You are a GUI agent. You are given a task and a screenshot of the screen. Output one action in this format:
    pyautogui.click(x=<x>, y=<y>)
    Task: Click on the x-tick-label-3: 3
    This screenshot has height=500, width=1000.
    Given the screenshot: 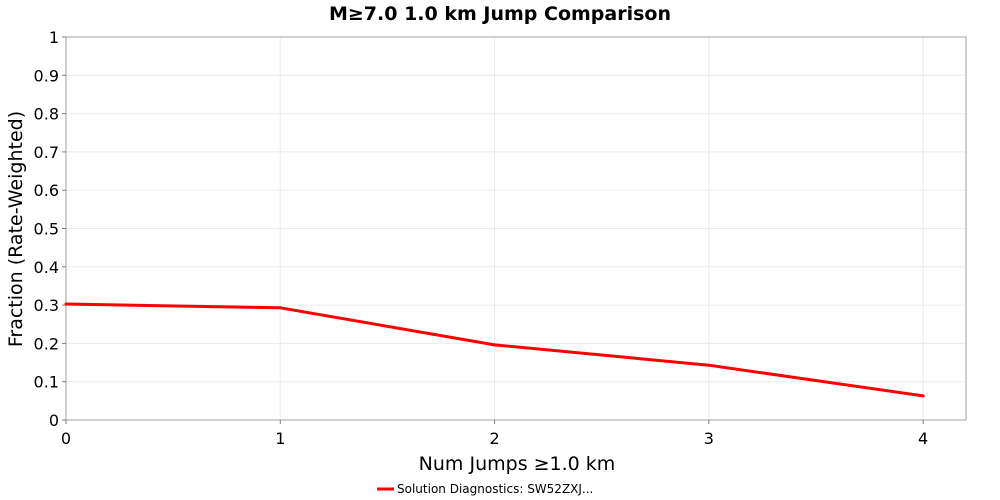 What is the action you would take?
    pyautogui.click(x=709, y=438)
    